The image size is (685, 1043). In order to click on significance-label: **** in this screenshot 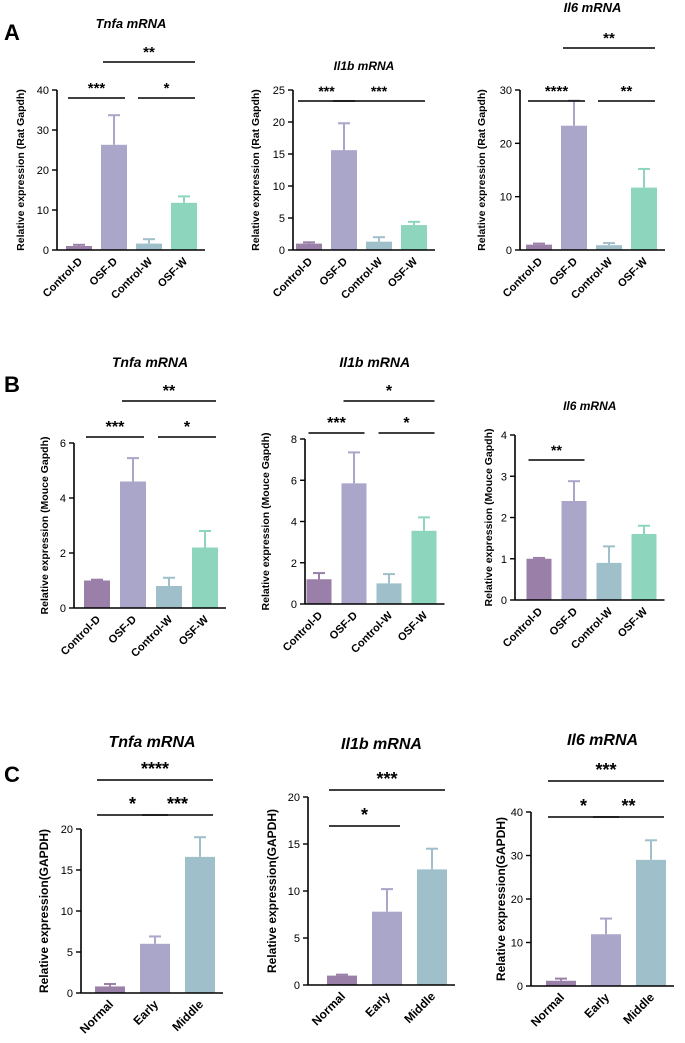, I will do `click(557, 91)`.